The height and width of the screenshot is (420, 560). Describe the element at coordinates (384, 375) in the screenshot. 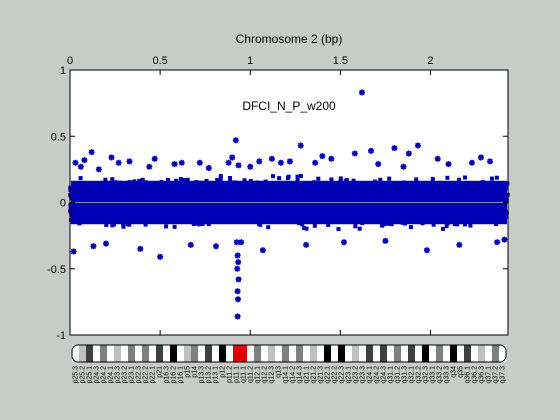

I see `ideogram-band-label: q24.3` at that location.